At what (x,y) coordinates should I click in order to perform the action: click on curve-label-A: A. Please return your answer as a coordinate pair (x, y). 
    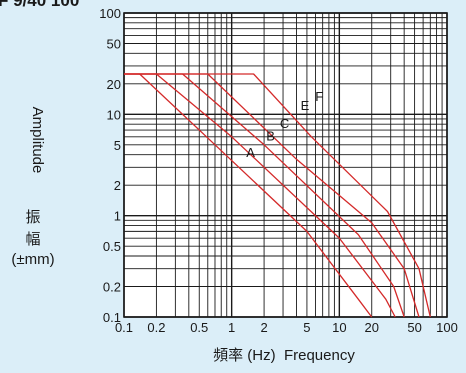
    Looking at the image, I should click on (250, 152).